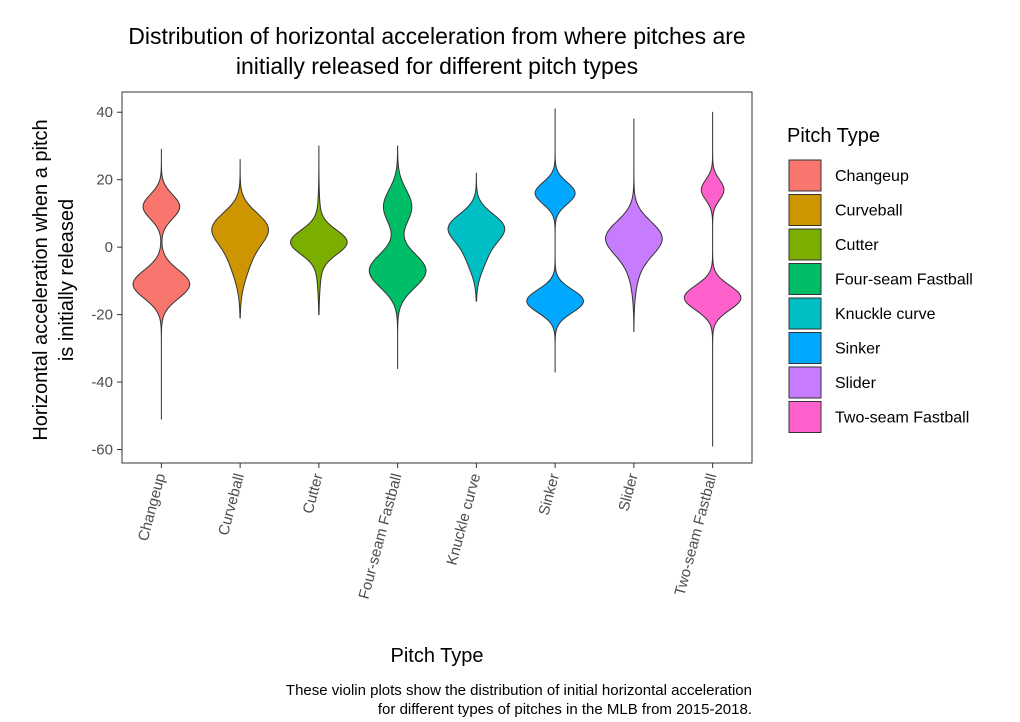  I want to click on legend-label: Curveball, so click(869, 211).